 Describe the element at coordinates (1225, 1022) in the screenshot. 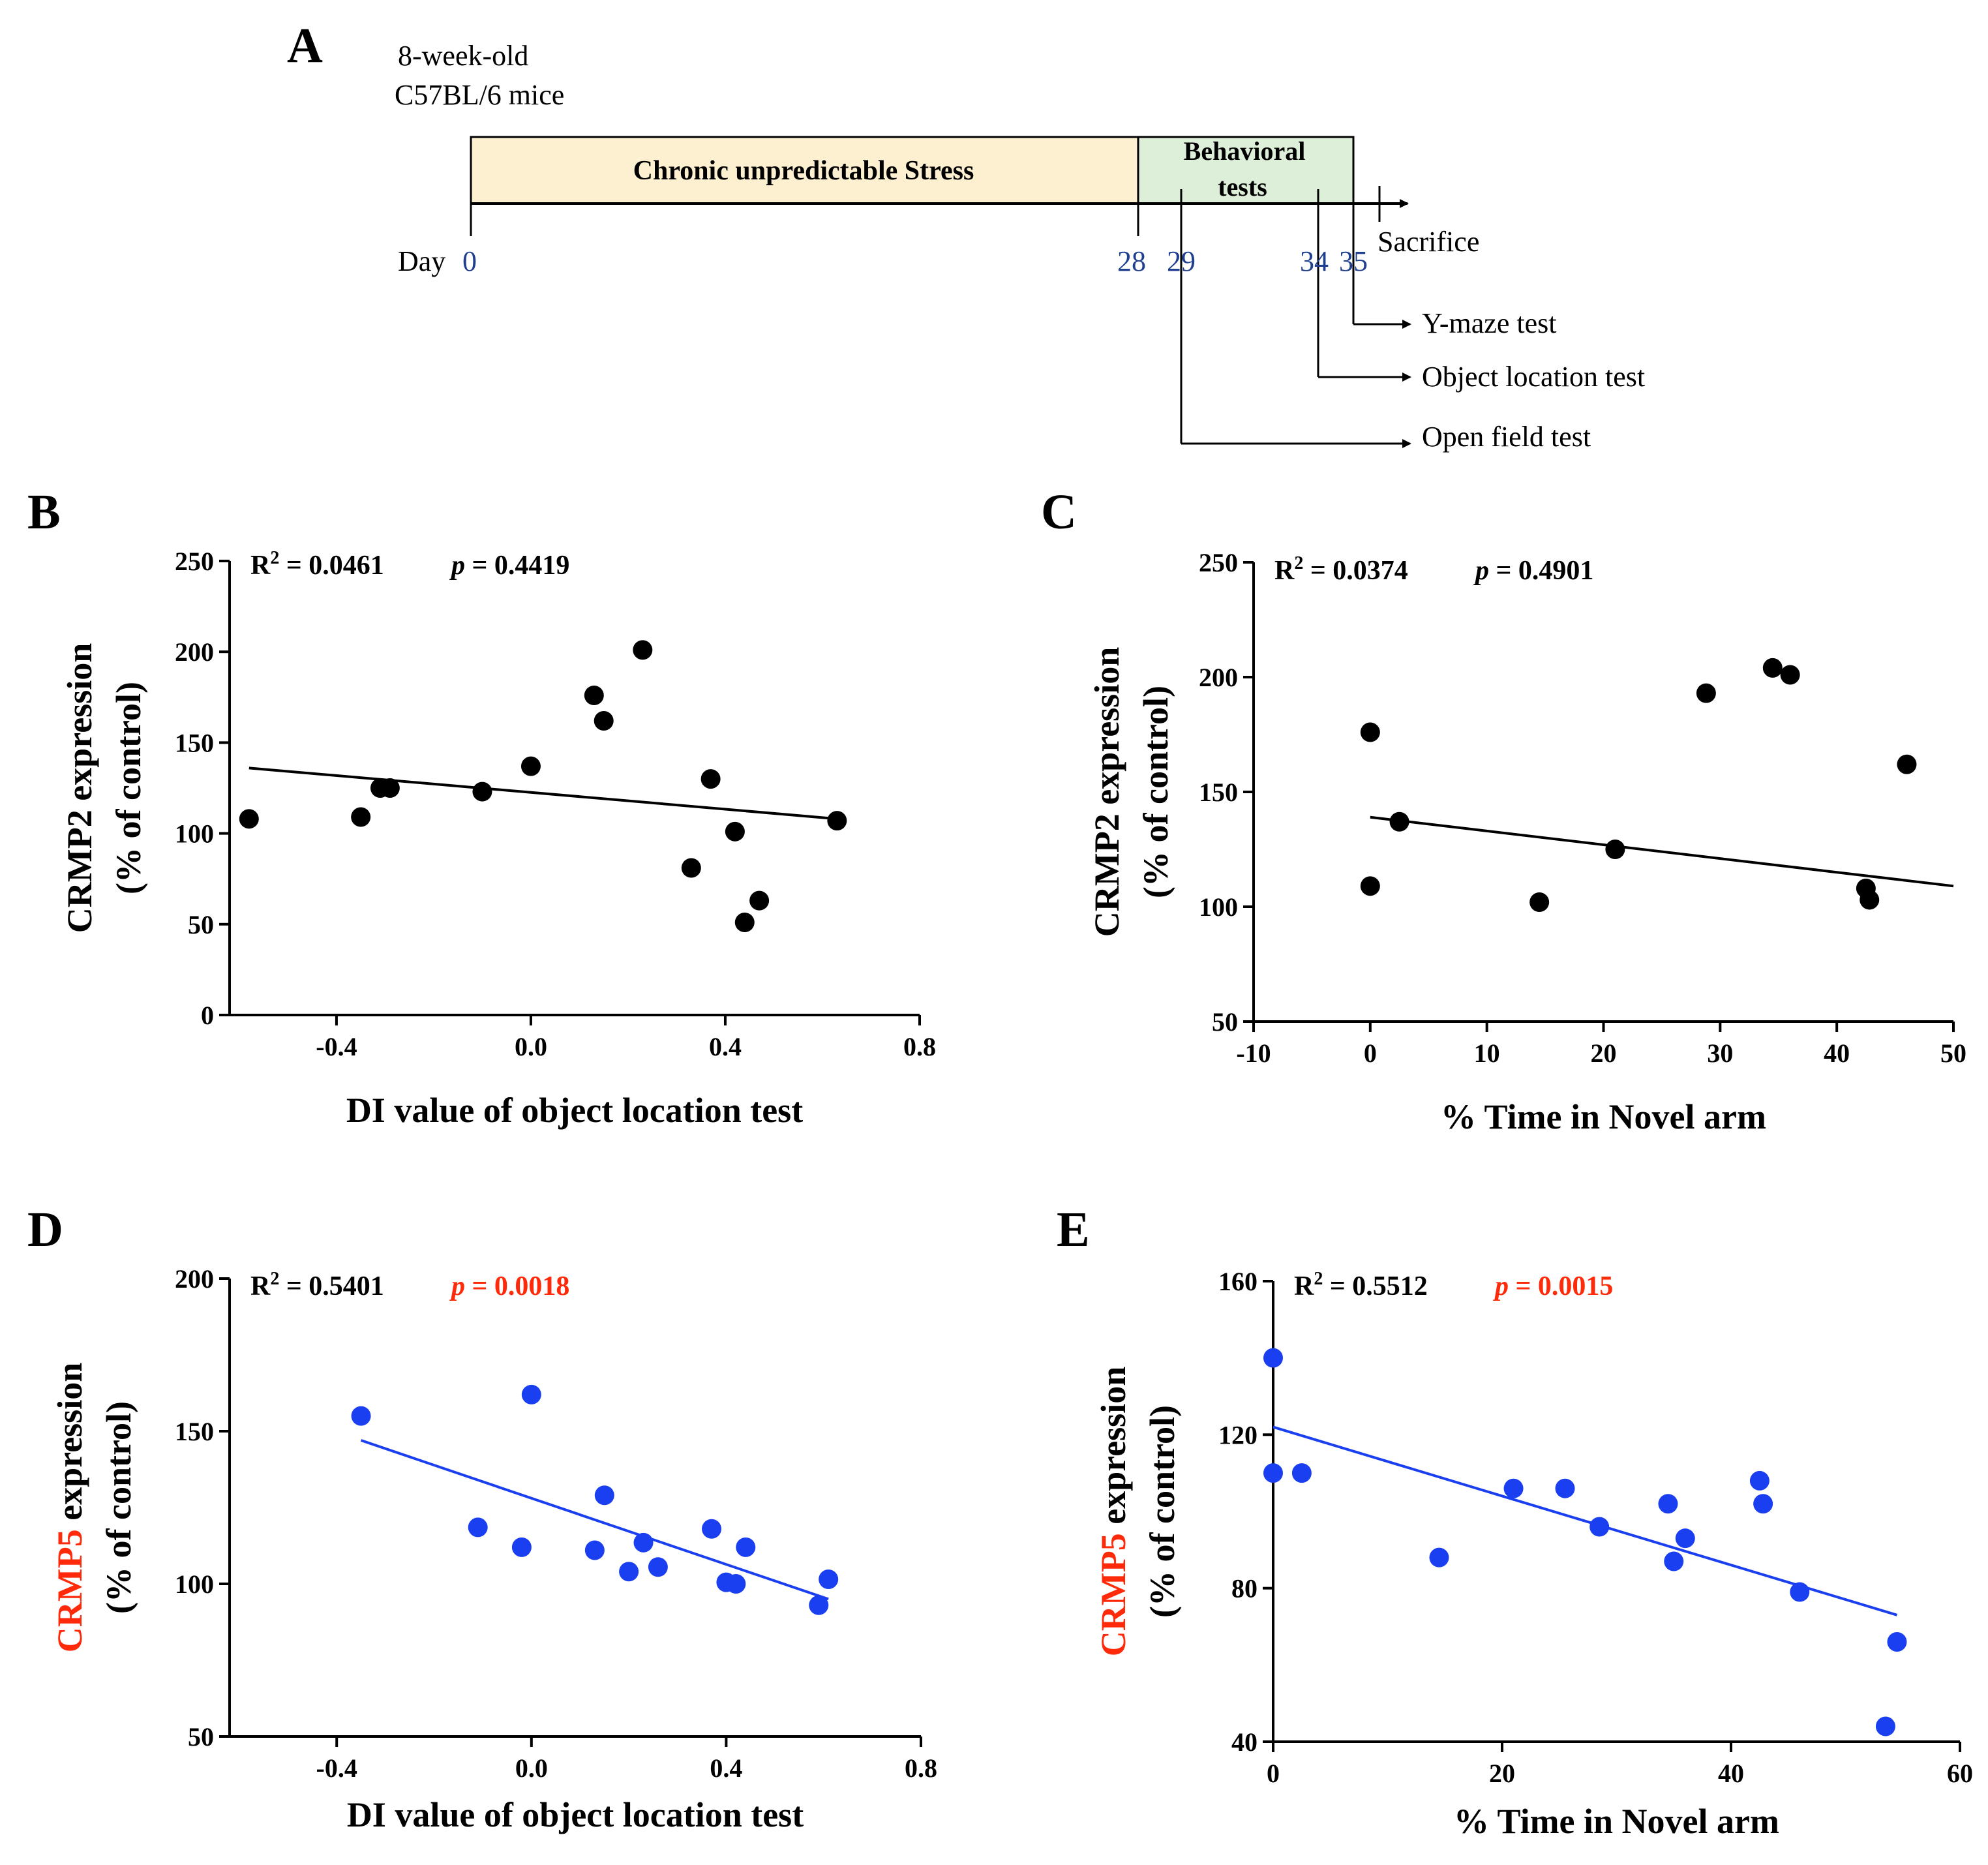

I see `y-tick-label-c: 50` at that location.